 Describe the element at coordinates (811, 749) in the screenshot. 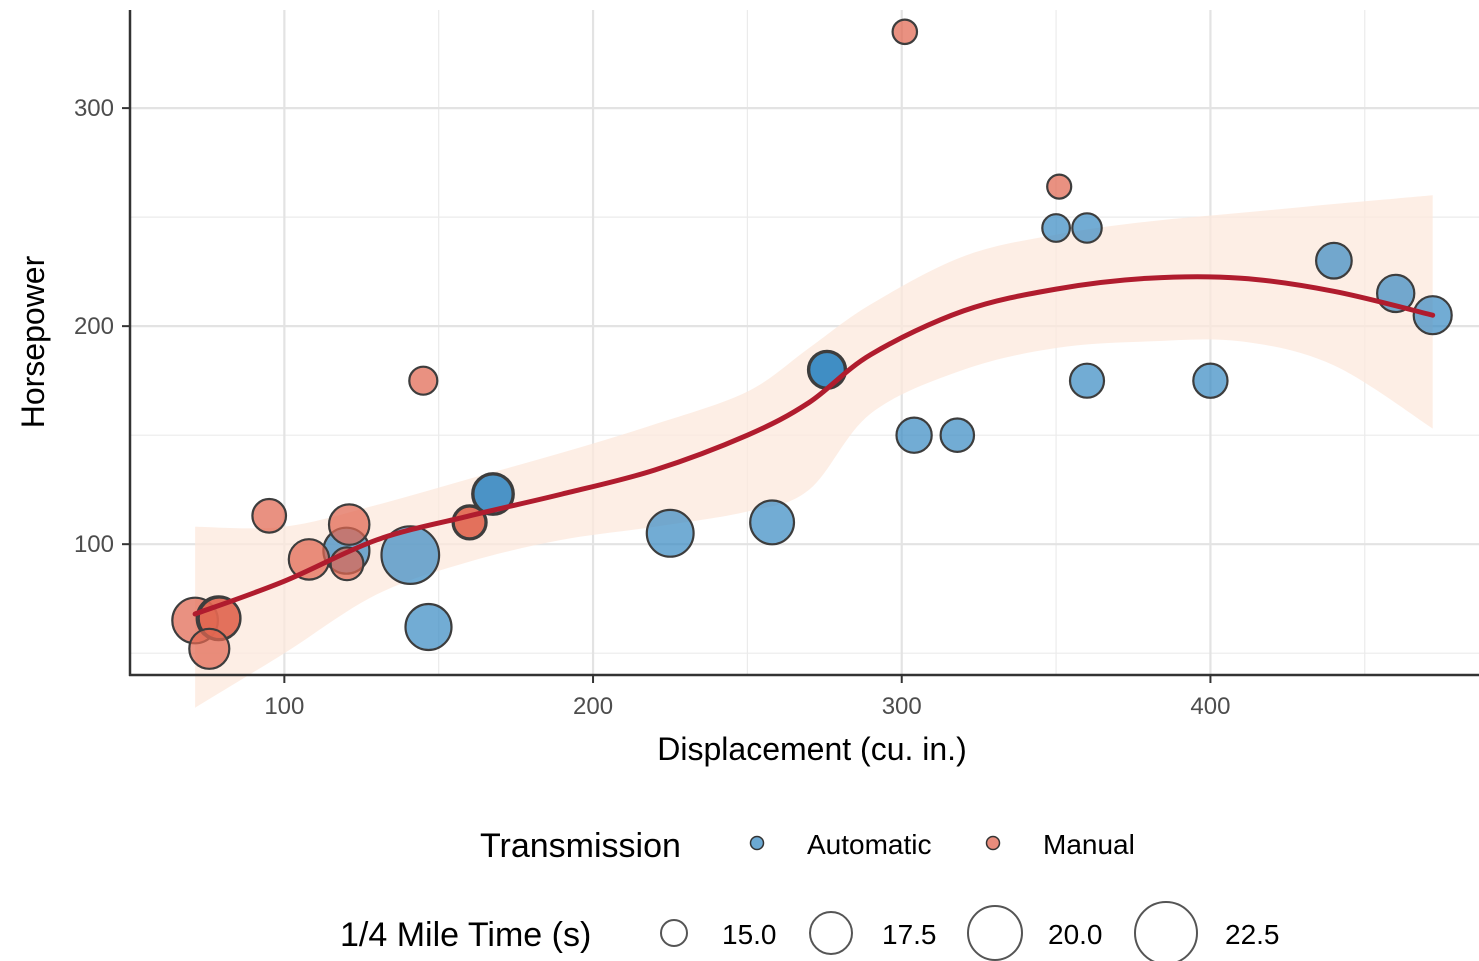

I see `x-axis-title: Displacement (cu. in.)` at that location.